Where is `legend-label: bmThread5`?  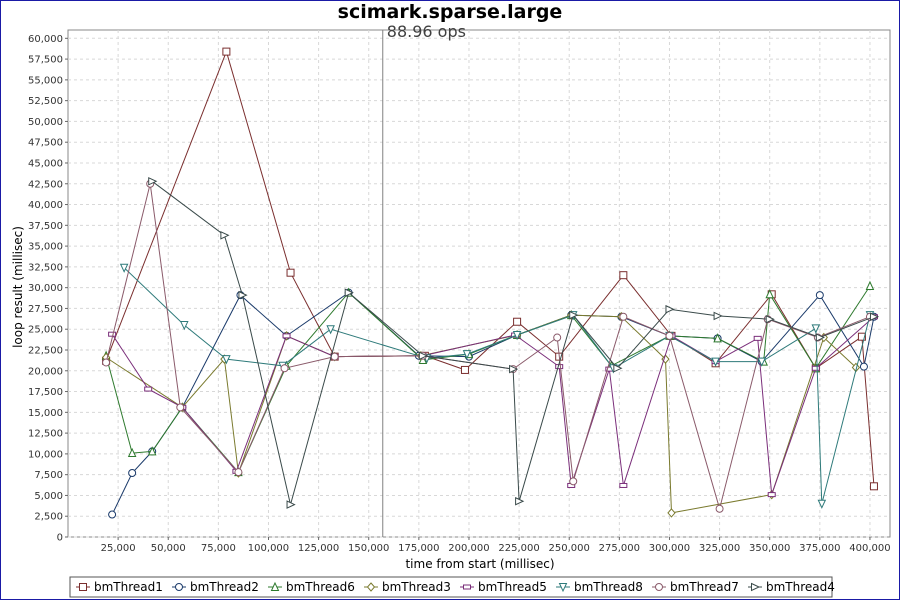 legend-label: bmThread5 is located at coordinates (512, 587).